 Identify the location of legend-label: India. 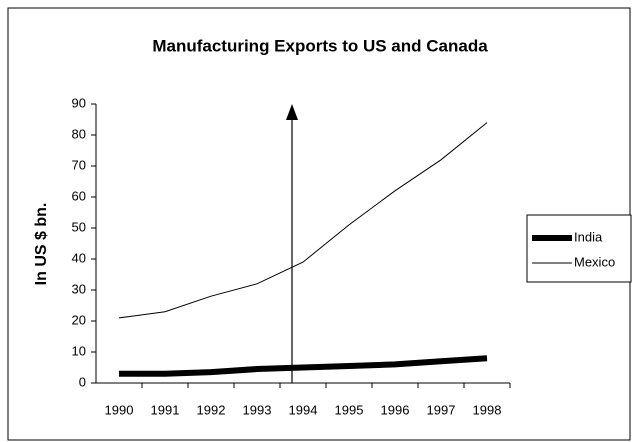
(588, 236).